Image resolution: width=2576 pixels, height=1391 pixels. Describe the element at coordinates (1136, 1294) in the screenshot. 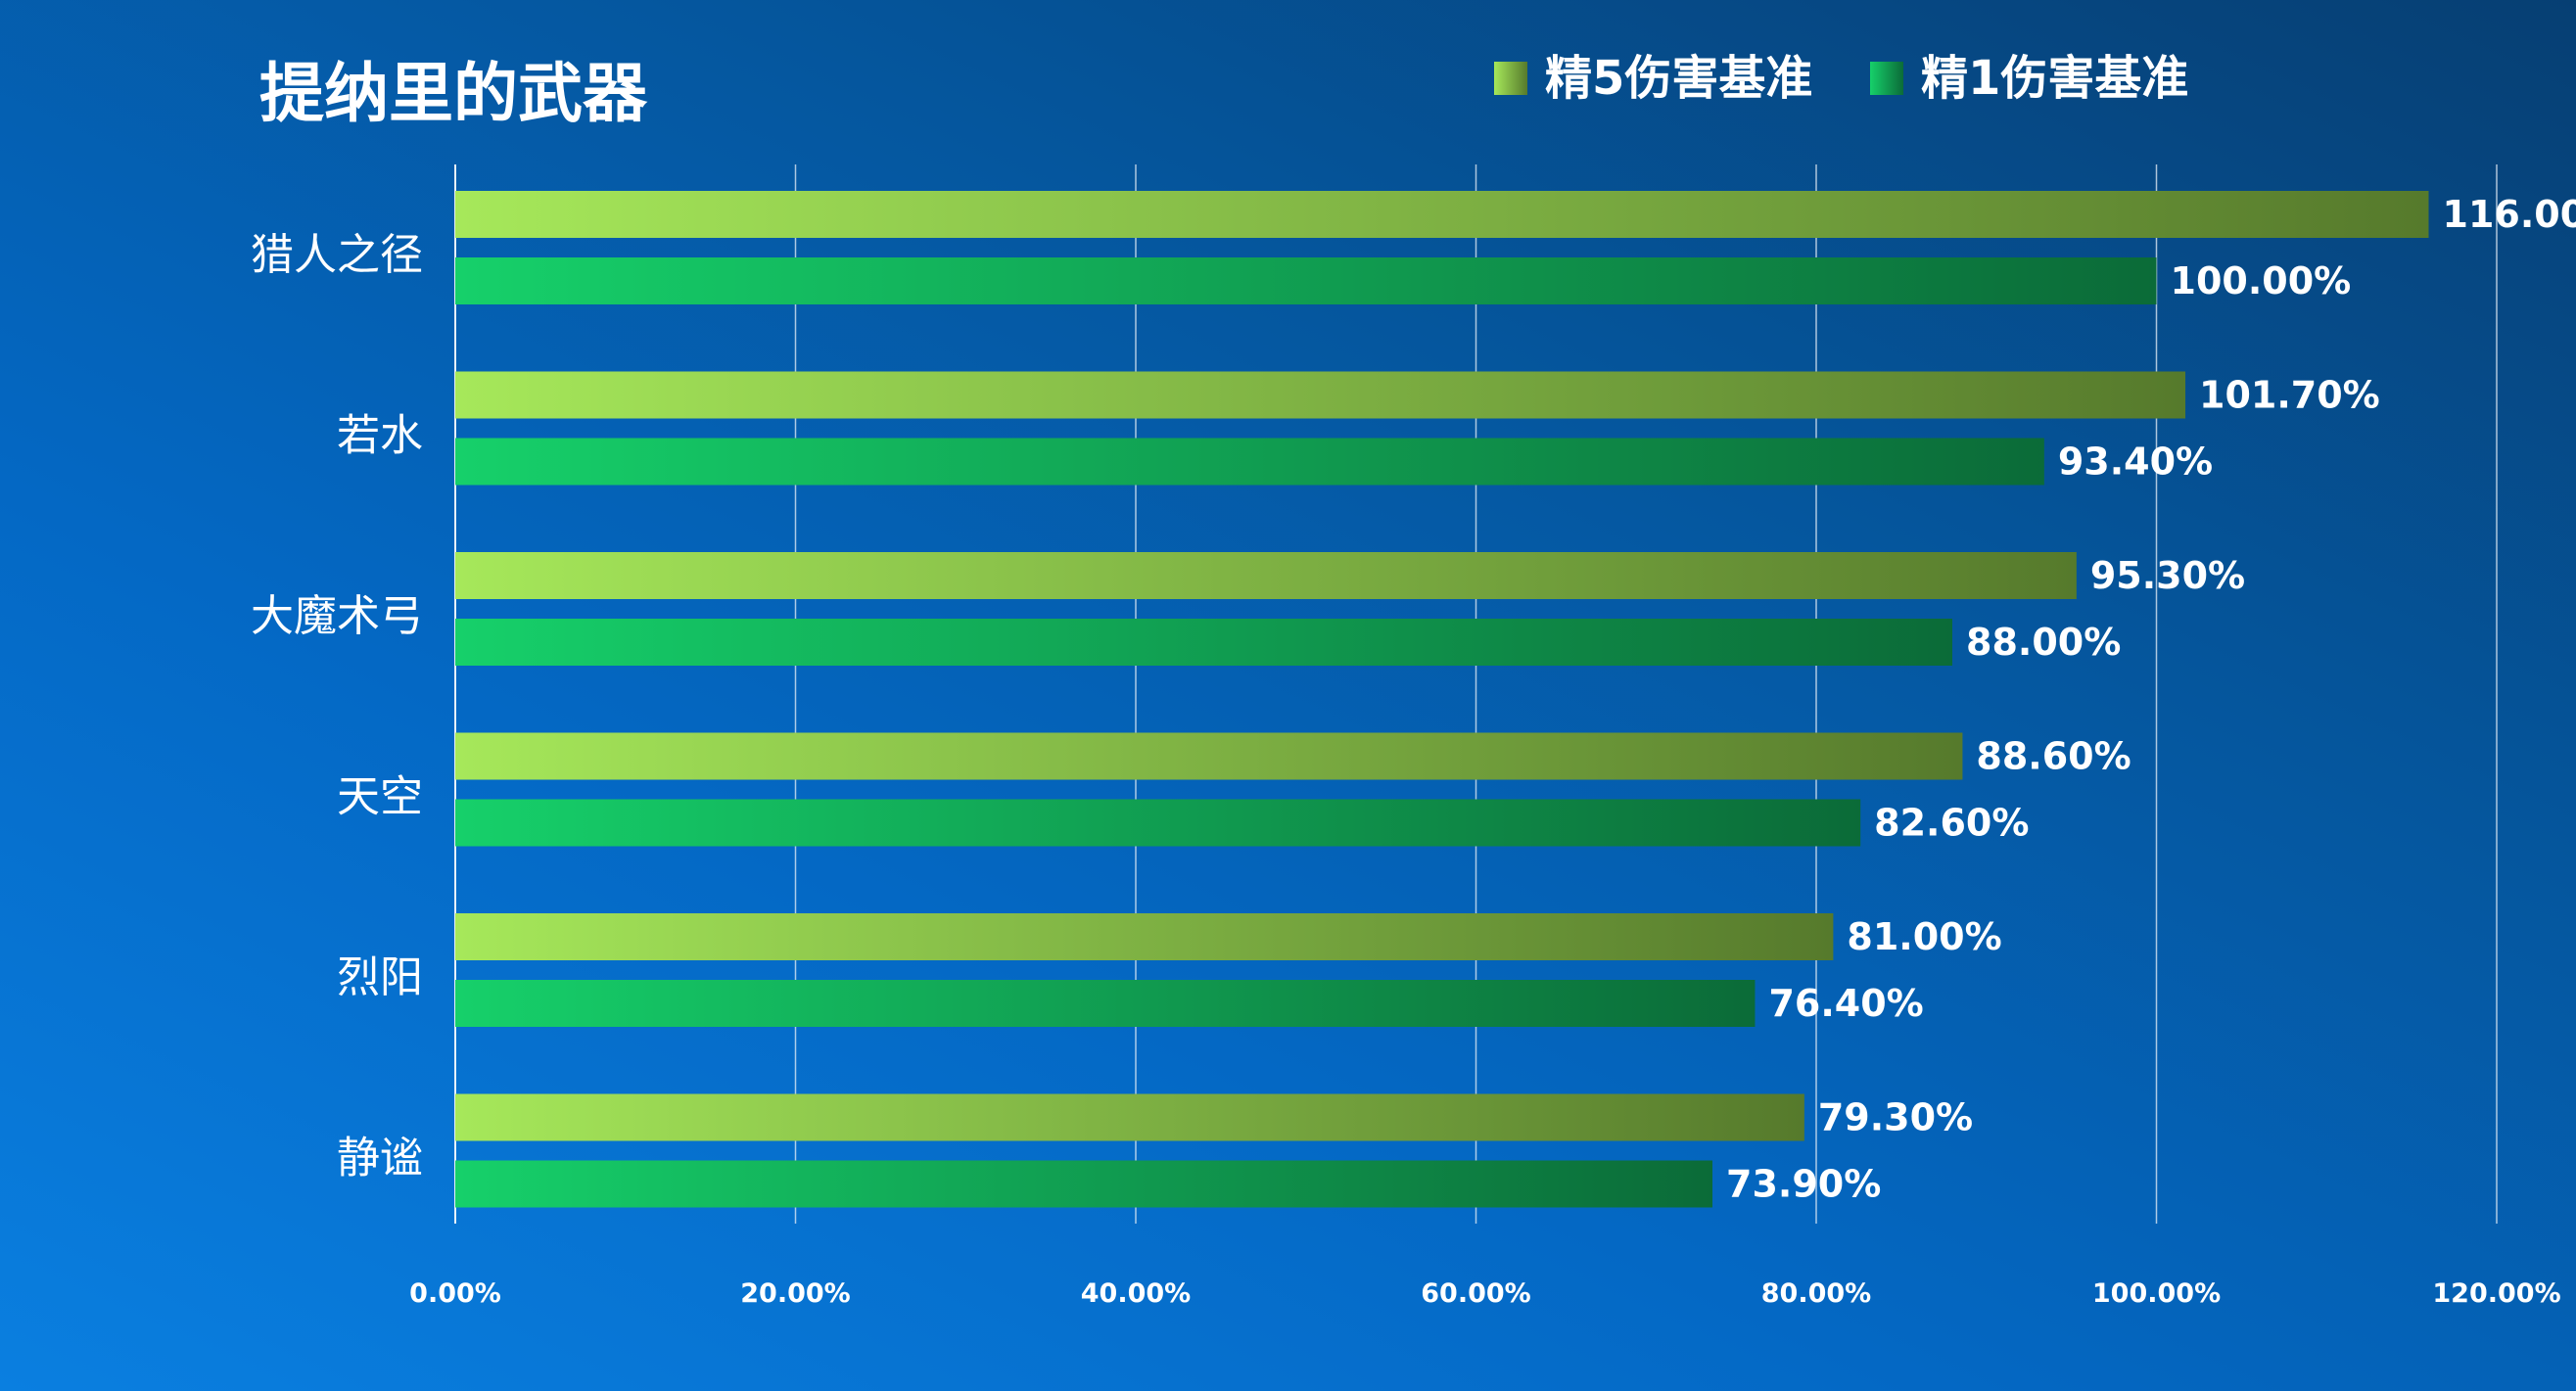

I see `x-tick-label: 40.00%` at that location.